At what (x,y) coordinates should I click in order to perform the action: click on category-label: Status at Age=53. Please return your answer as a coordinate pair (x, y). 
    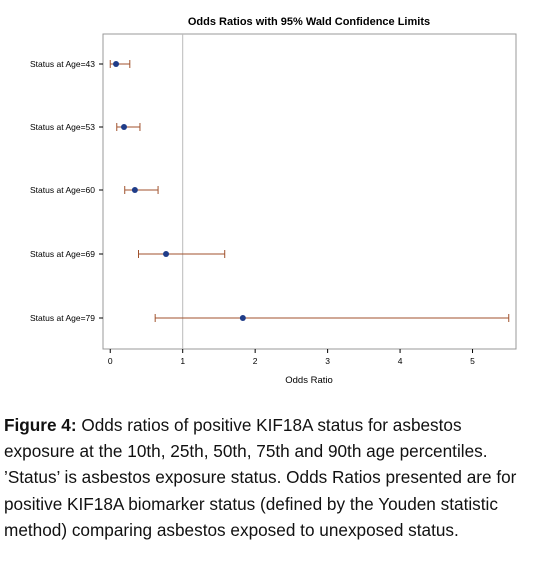
    Looking at the image, I should click on (62, 127).